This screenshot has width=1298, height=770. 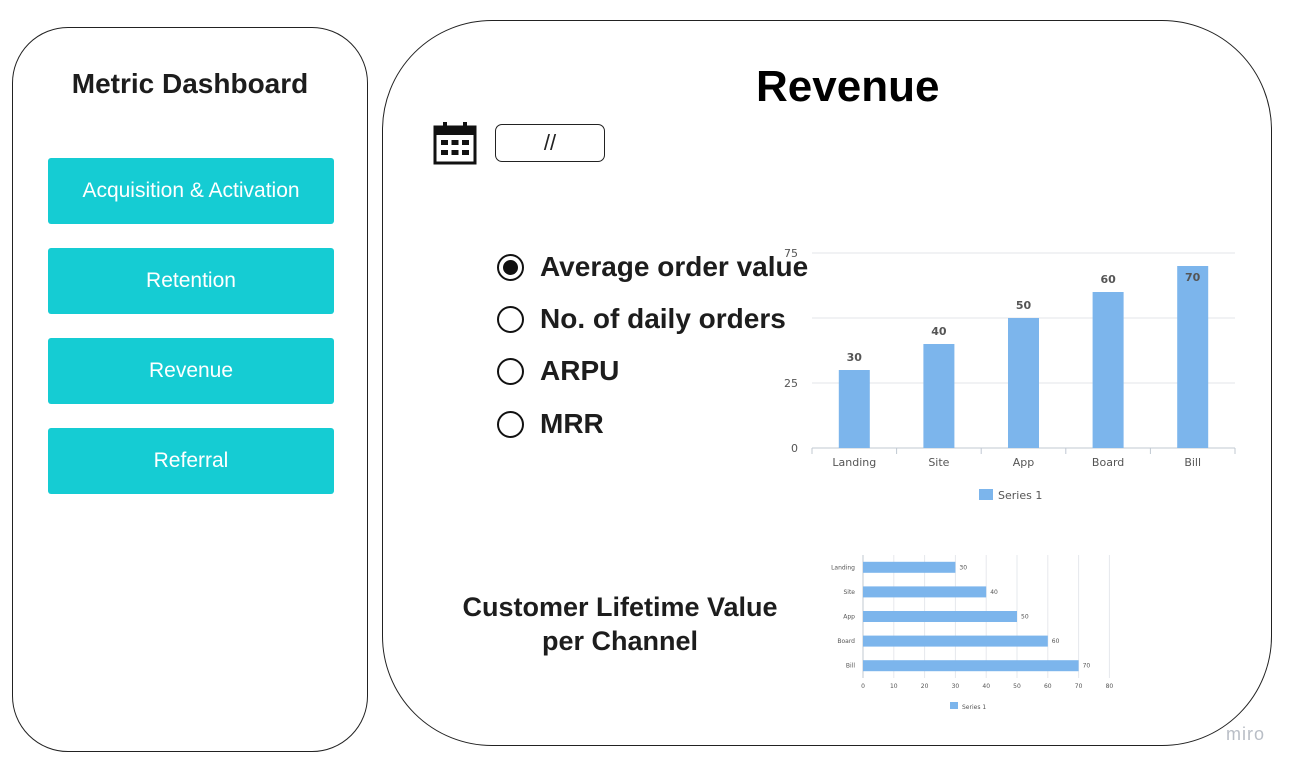 What do you see at coordinates (863, 686) in the screenshot?
I see `x-tick-label: 0` at bounding box center [863, 686].